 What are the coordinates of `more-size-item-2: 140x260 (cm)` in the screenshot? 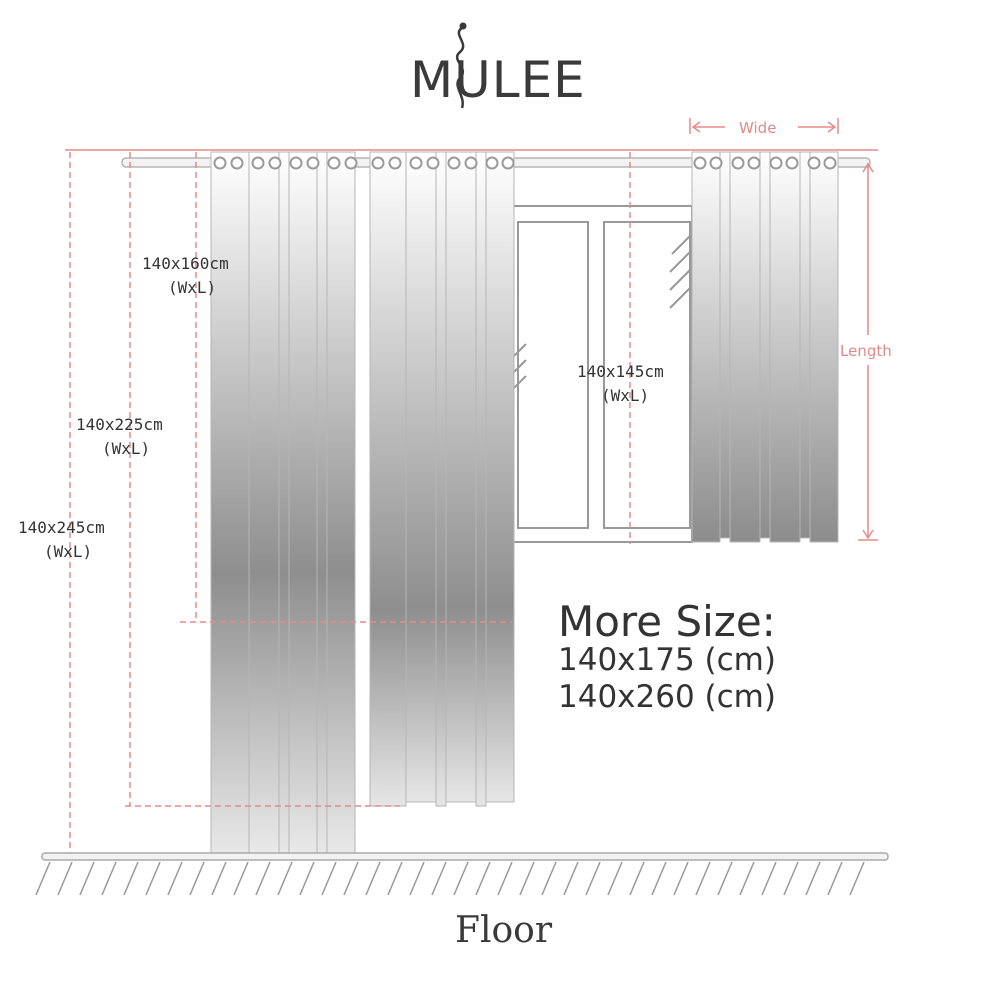 It's located at (667, 697).